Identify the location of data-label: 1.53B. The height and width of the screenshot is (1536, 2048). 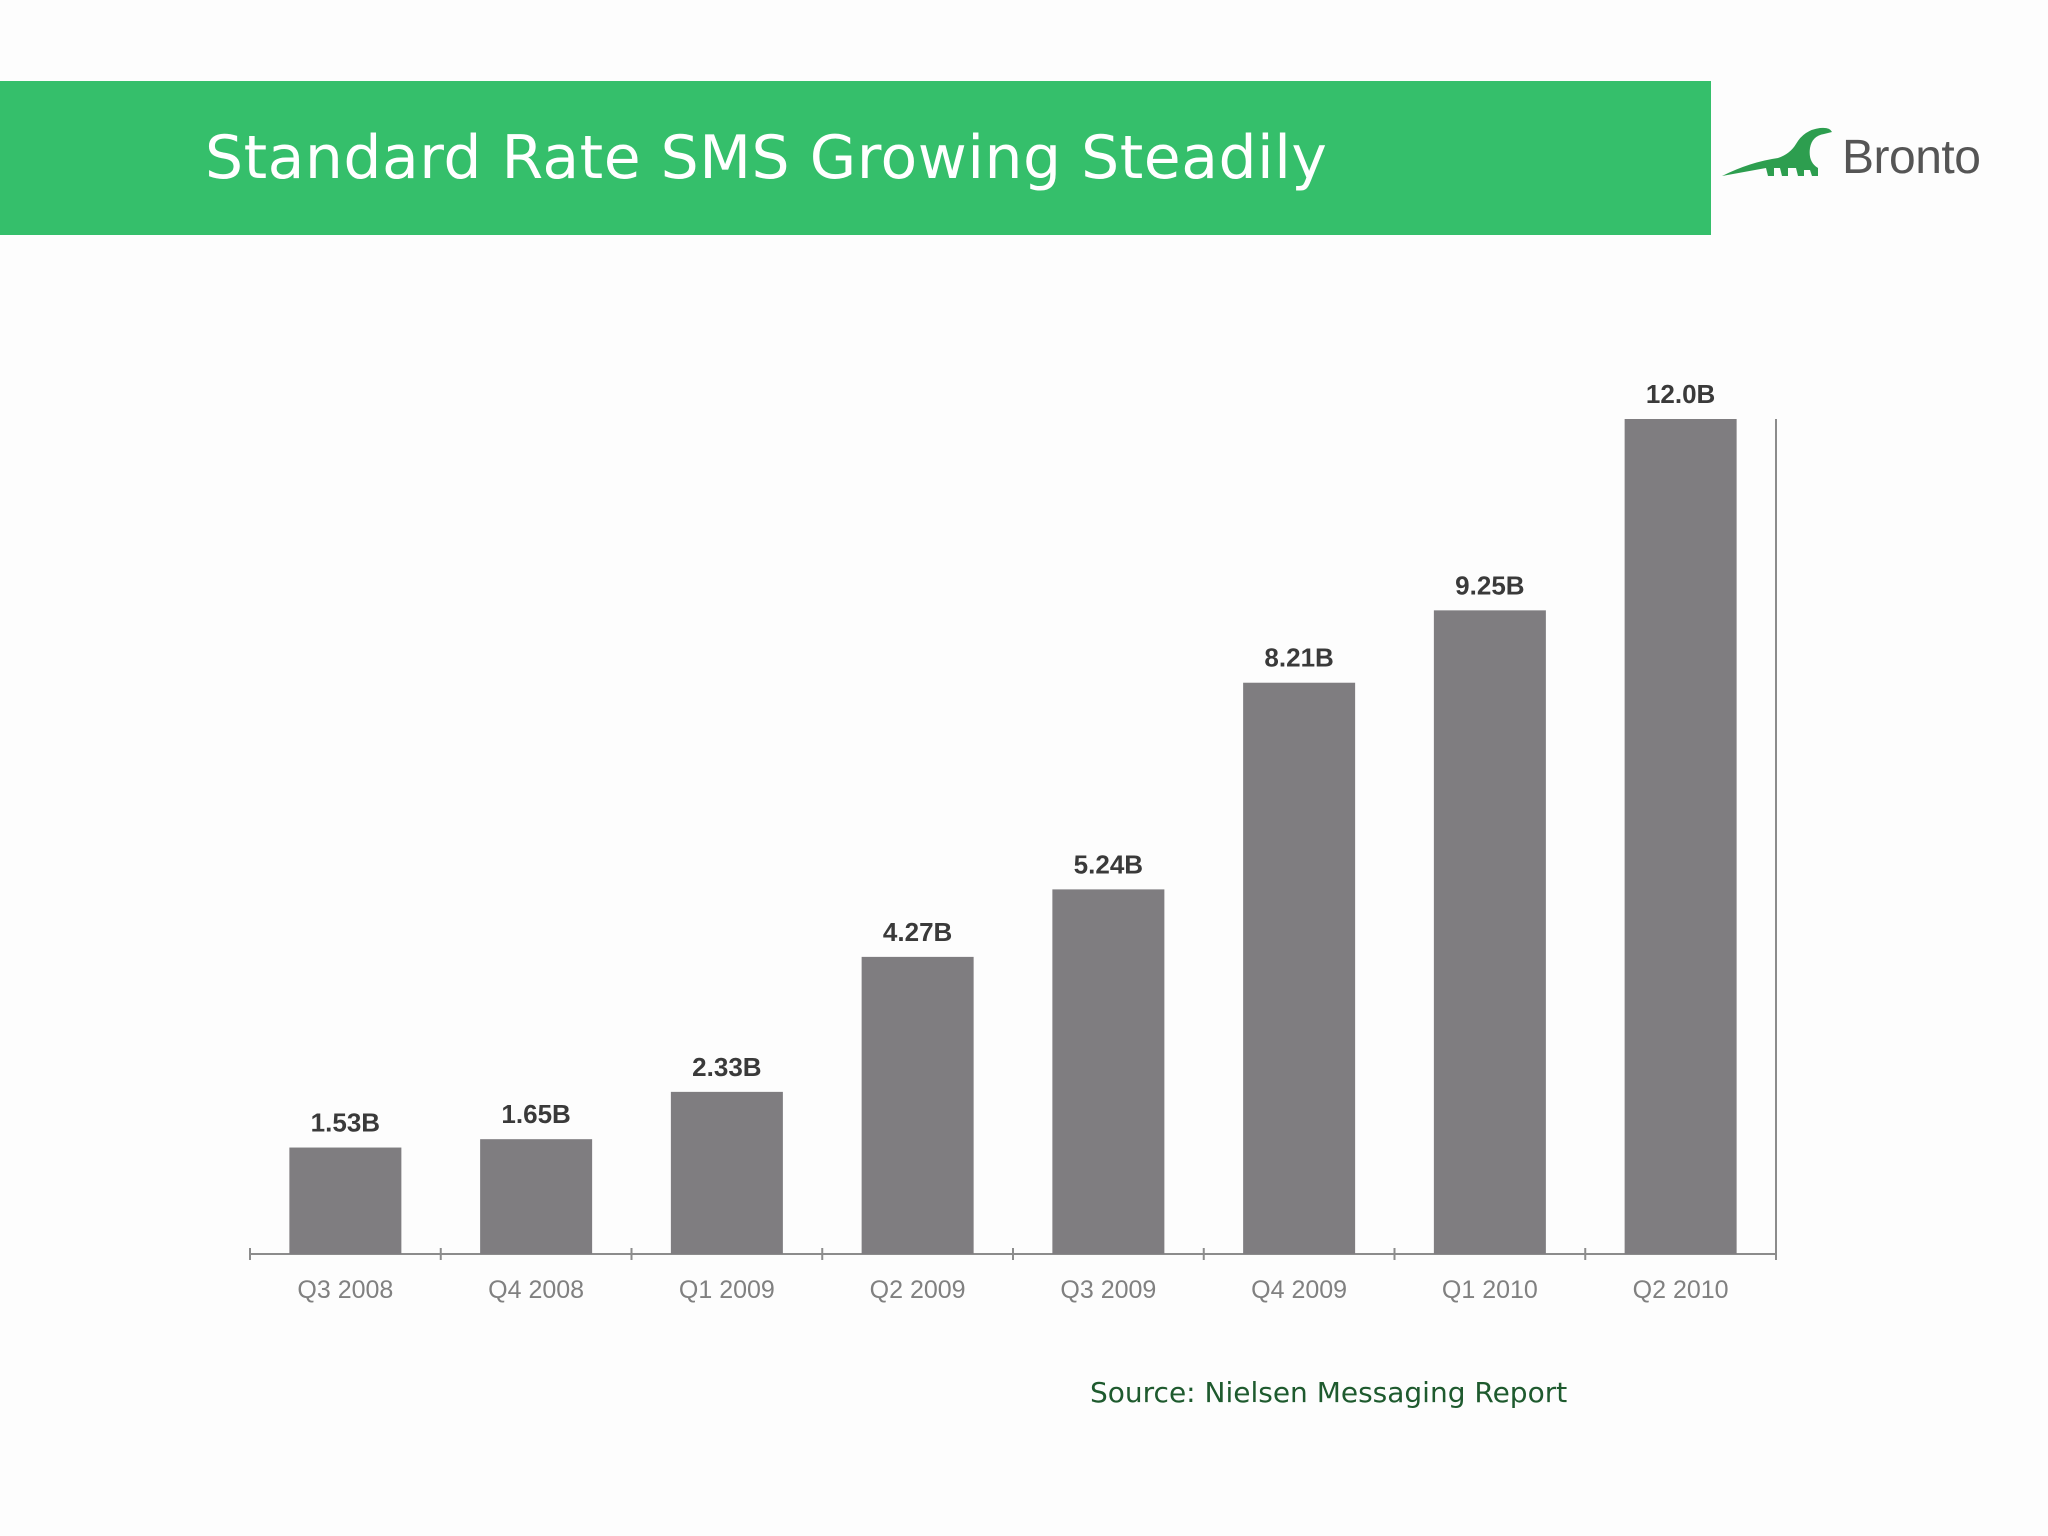
(345, 1123).